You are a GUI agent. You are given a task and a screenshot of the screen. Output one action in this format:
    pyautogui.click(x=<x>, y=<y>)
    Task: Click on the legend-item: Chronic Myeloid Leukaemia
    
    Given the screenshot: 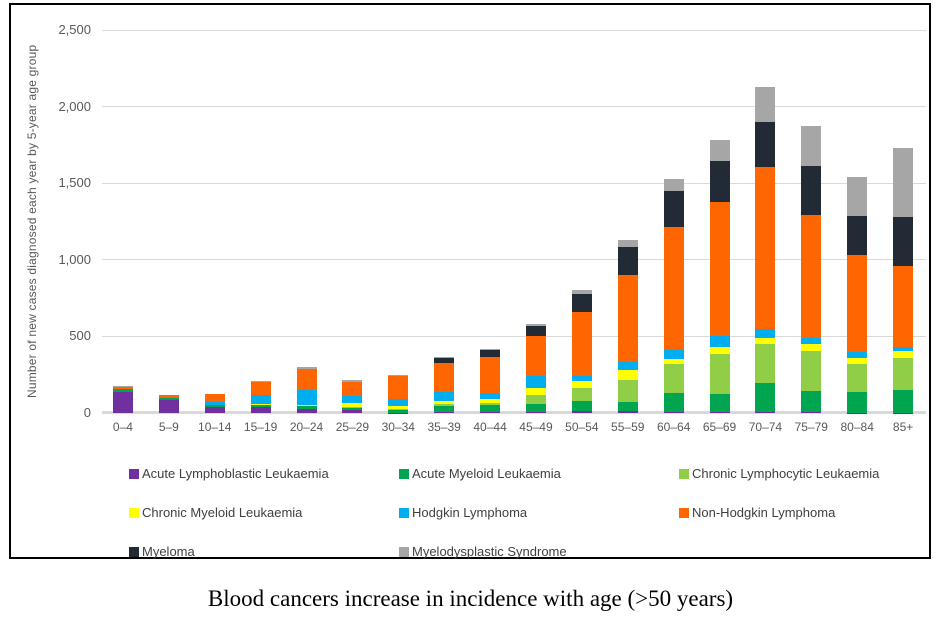 What is the action you would take?
    pyautogui.click(x=264, y=512)
    